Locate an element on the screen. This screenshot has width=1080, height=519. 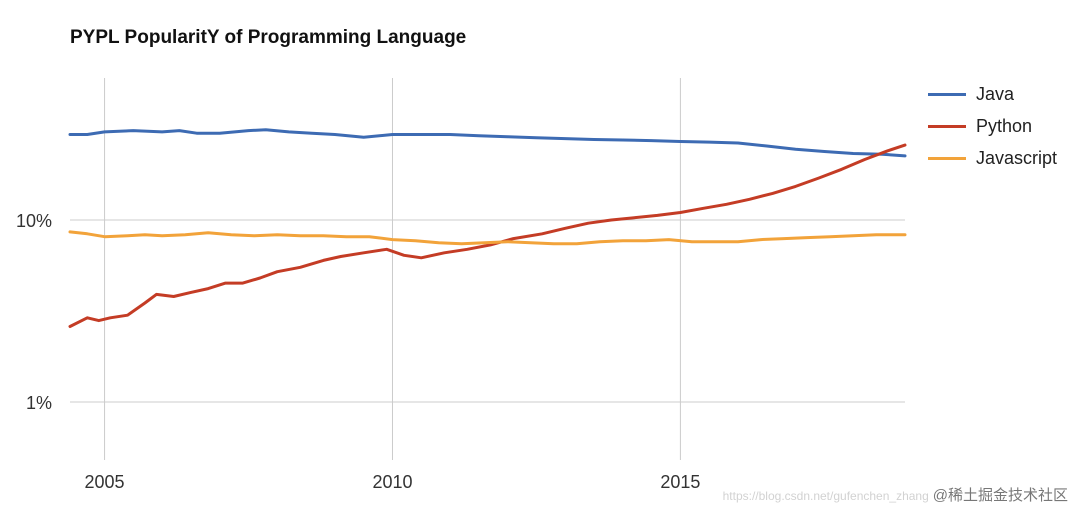
watermark-url: https://blog.csdn.net/gufenchen_zhang is located at coordinates (825, 496).